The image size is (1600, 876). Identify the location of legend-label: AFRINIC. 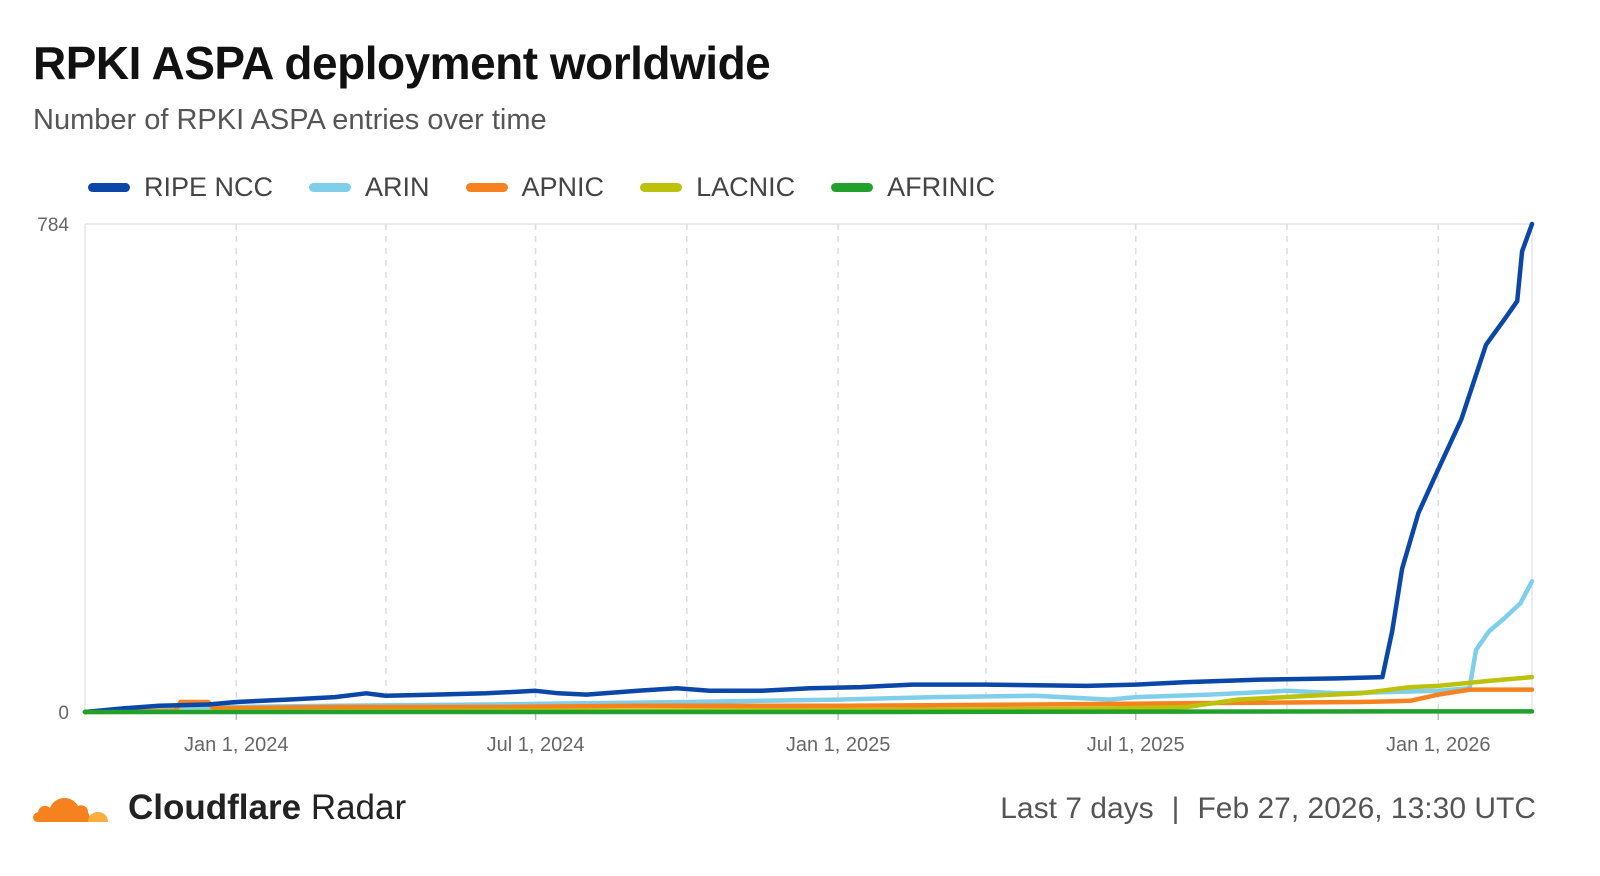
(941, 187).